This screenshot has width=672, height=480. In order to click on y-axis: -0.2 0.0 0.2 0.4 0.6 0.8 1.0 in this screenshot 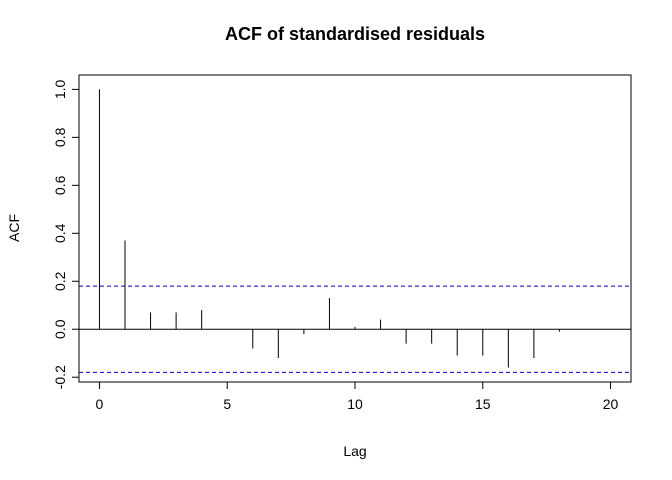, I will do `click(66, 234)`.